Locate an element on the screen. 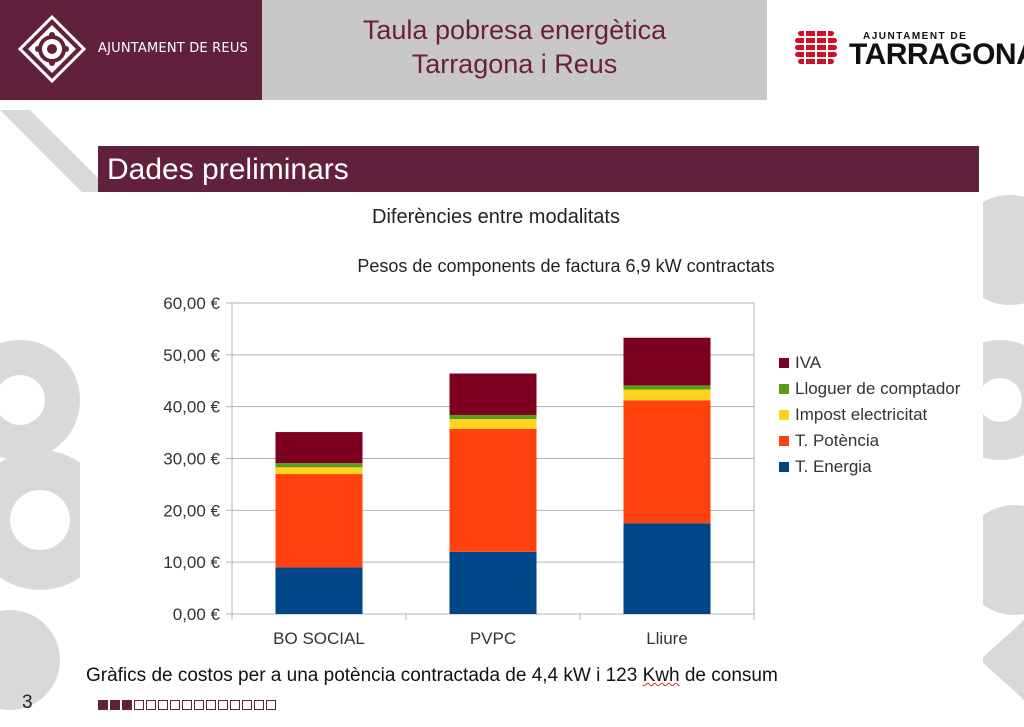 The width and height of the screenshot is (1024, 727). reus-logo-panel: AJUNTAMENT DE REUS is located at coordinates (131, 50).